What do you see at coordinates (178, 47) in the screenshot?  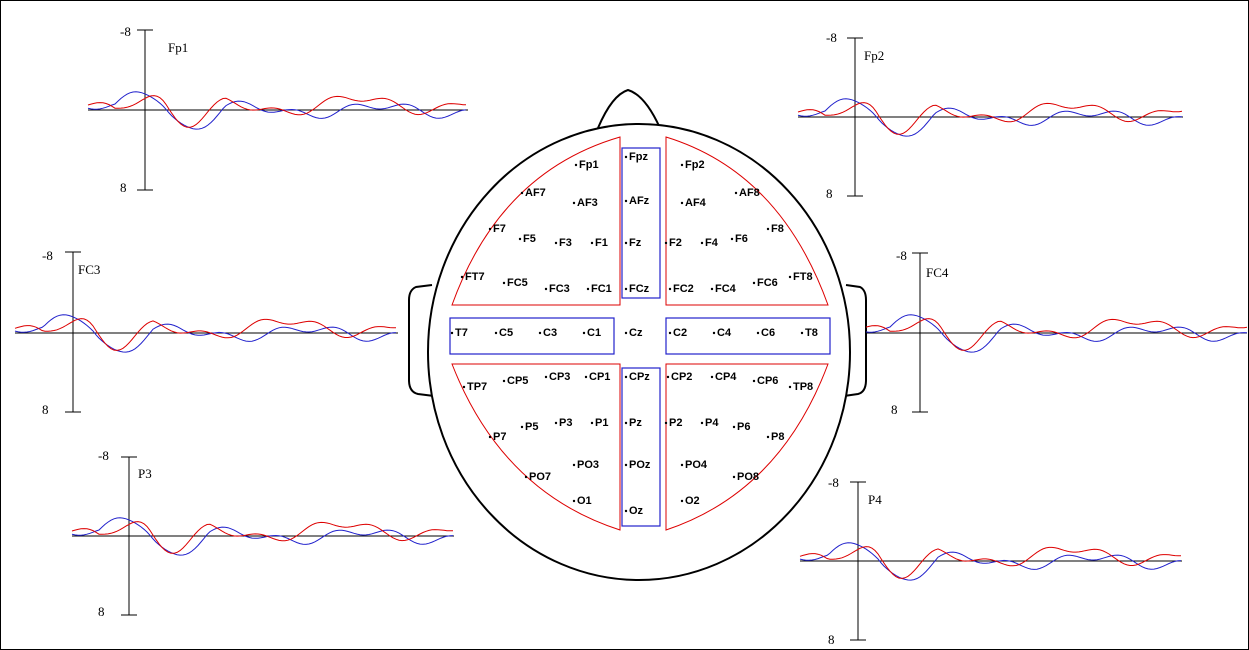 I see `channel-label: Fp1` at bounding box center [178, 47].